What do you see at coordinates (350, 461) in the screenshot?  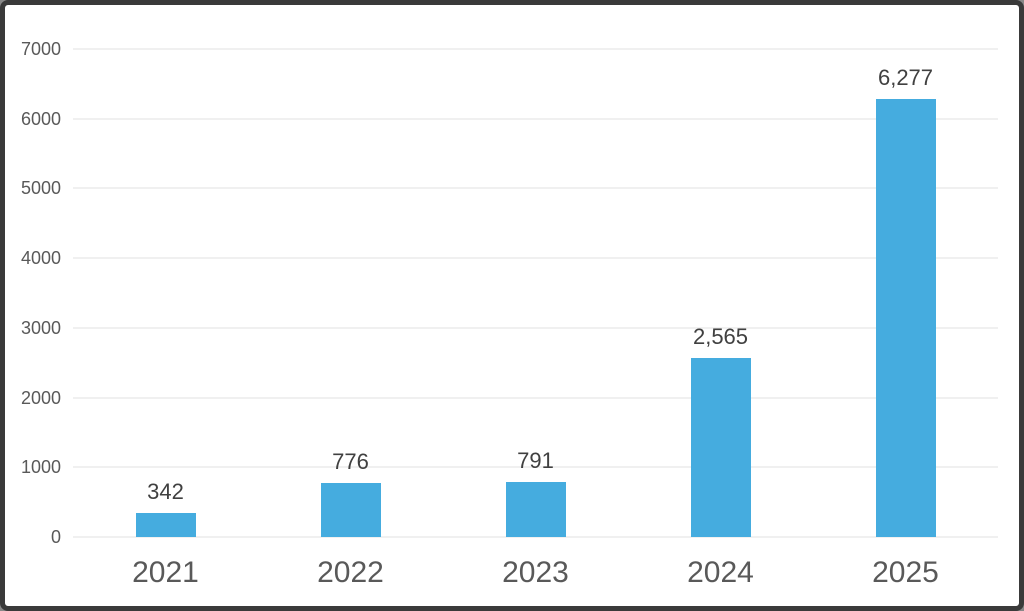 I see `bar-value-label: 776` at bounding box center [350, 461].